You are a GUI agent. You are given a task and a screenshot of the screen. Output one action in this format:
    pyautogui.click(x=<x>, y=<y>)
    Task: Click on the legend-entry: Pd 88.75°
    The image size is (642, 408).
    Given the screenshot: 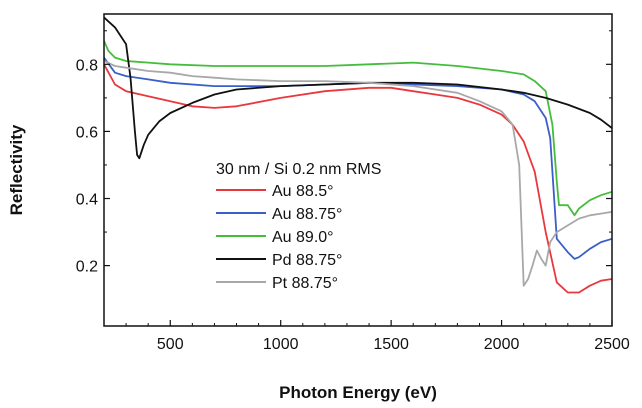 What is the action you would take?
    pyautogui.click(x=307, y=260)
    